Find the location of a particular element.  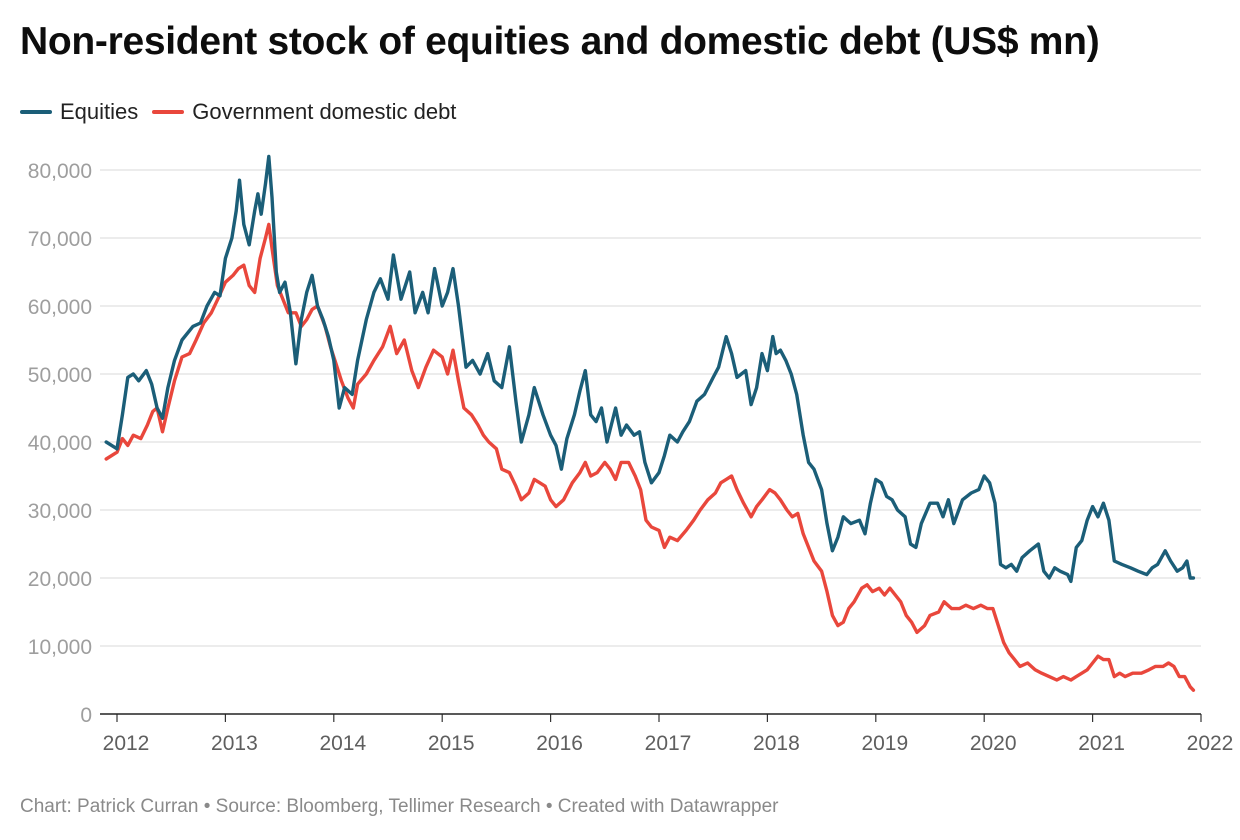

x-tick-label: 2020 is located at coordinates (993, 743).